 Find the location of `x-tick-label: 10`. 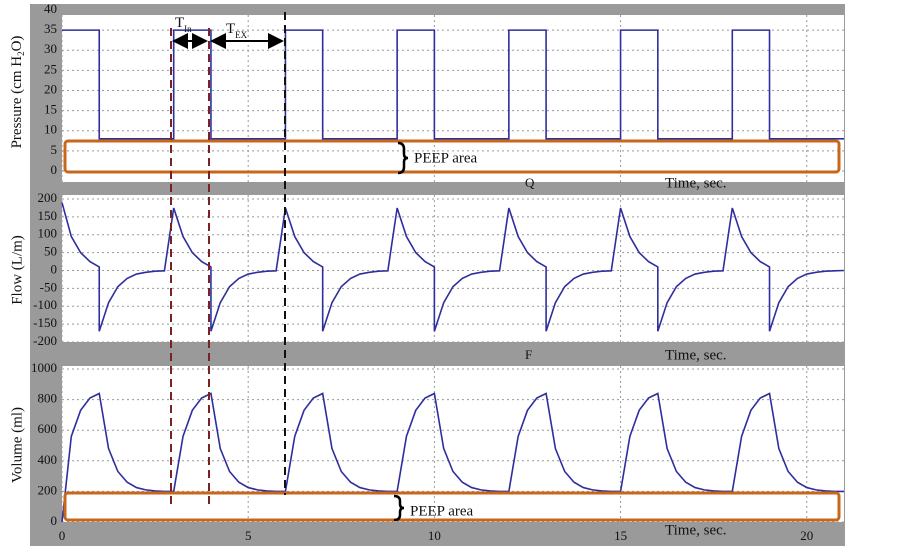

x-tick-label: 10 is located at coordinates (434, 535).